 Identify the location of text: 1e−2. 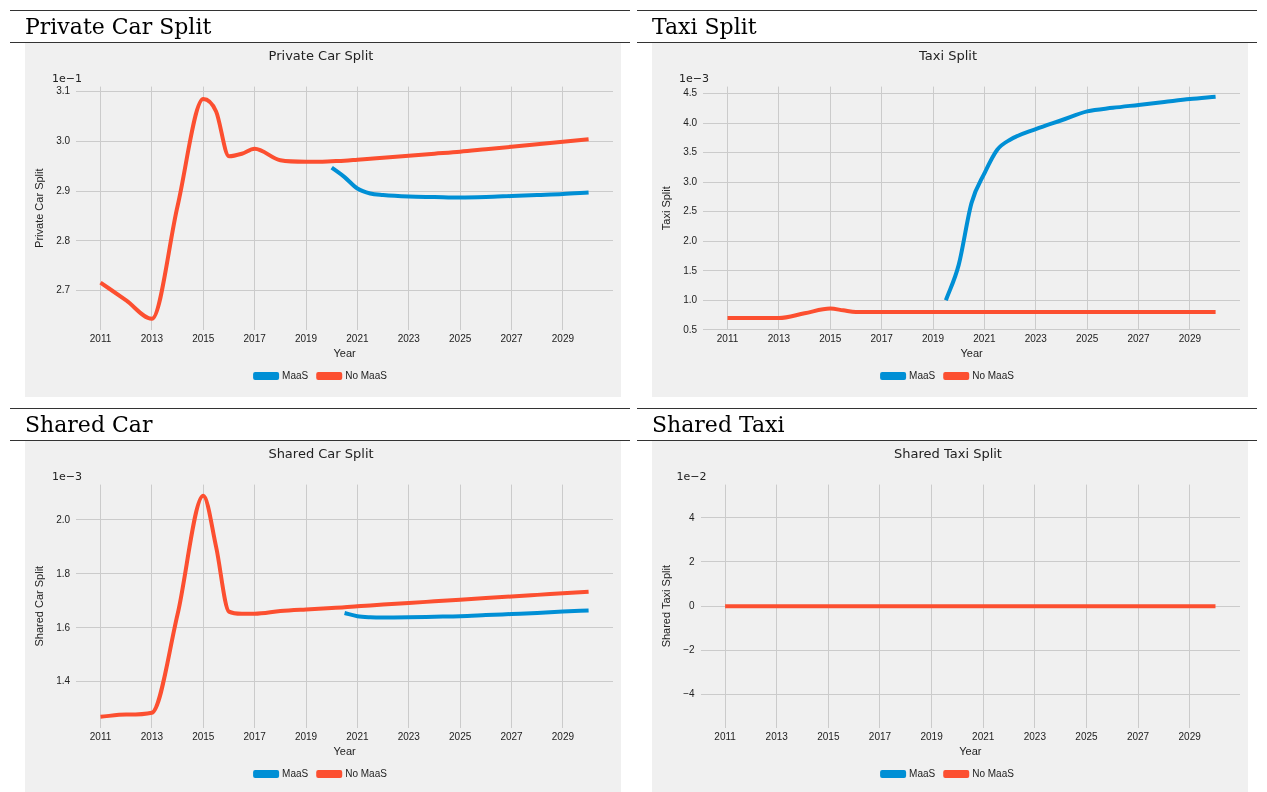
(691, 476).